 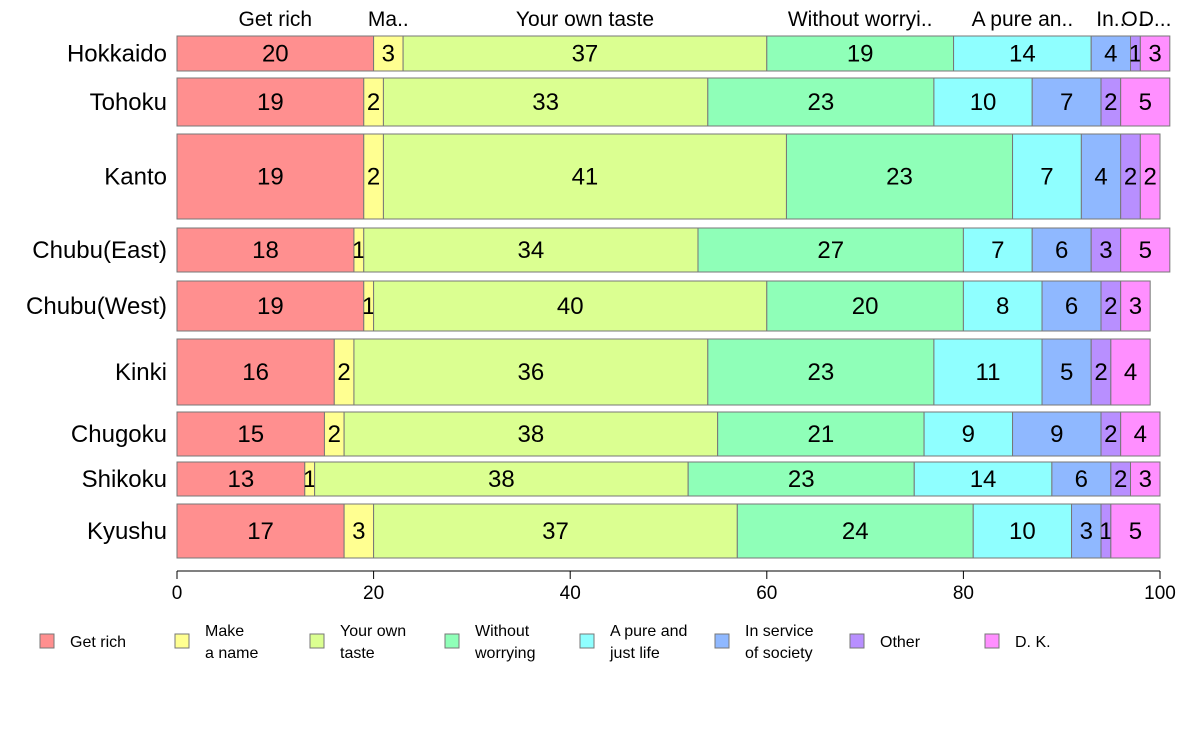 What do you see at coordinates (260, 531) in the screenshot?
I see `bar-kyushu-get-rich` at bounding box center [260, 531].